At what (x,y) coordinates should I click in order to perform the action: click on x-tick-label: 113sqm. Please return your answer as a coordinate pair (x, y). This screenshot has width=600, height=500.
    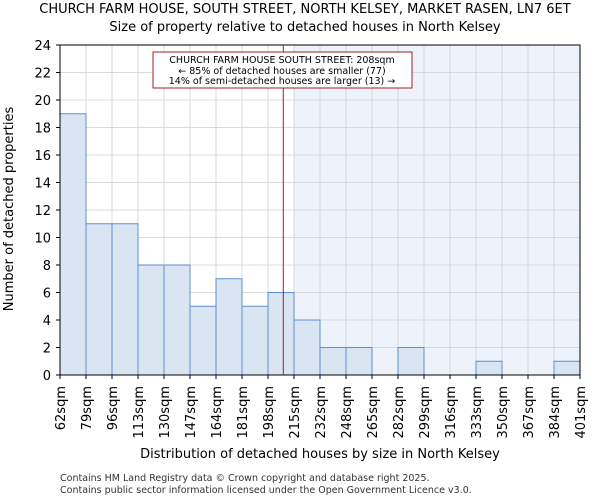
    Looking at the image, I should click on (139, 412).